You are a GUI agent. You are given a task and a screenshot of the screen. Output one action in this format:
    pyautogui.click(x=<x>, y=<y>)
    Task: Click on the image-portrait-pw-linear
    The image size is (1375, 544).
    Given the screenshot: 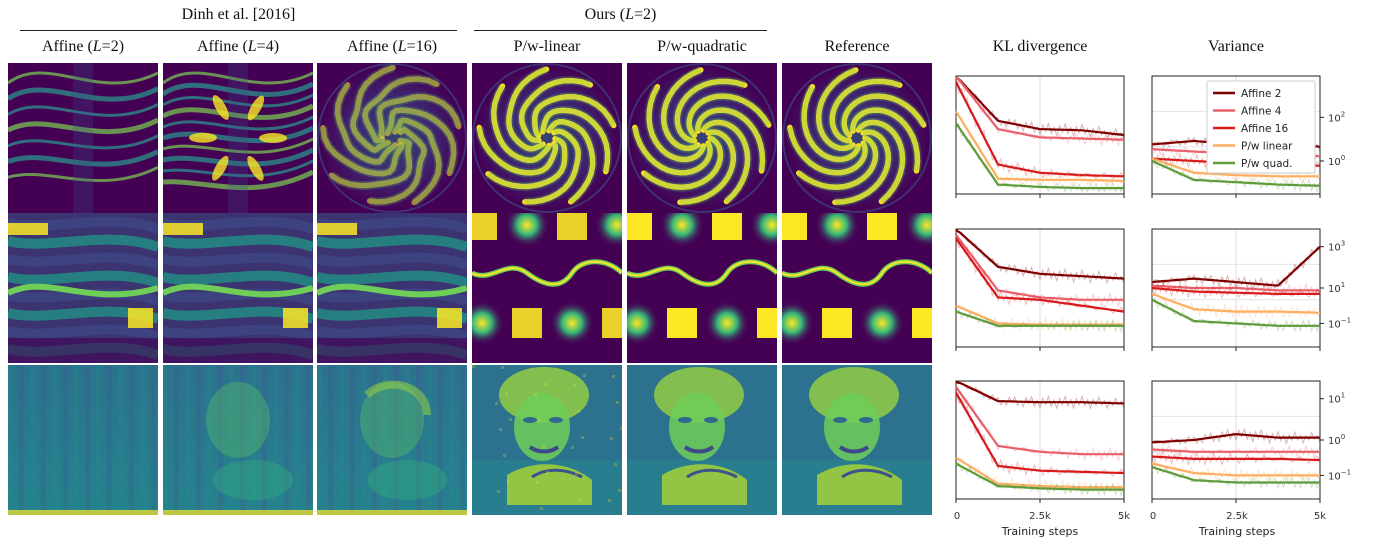 What is the action you would take?
    pyautogui.click(x=547, y=440)
    